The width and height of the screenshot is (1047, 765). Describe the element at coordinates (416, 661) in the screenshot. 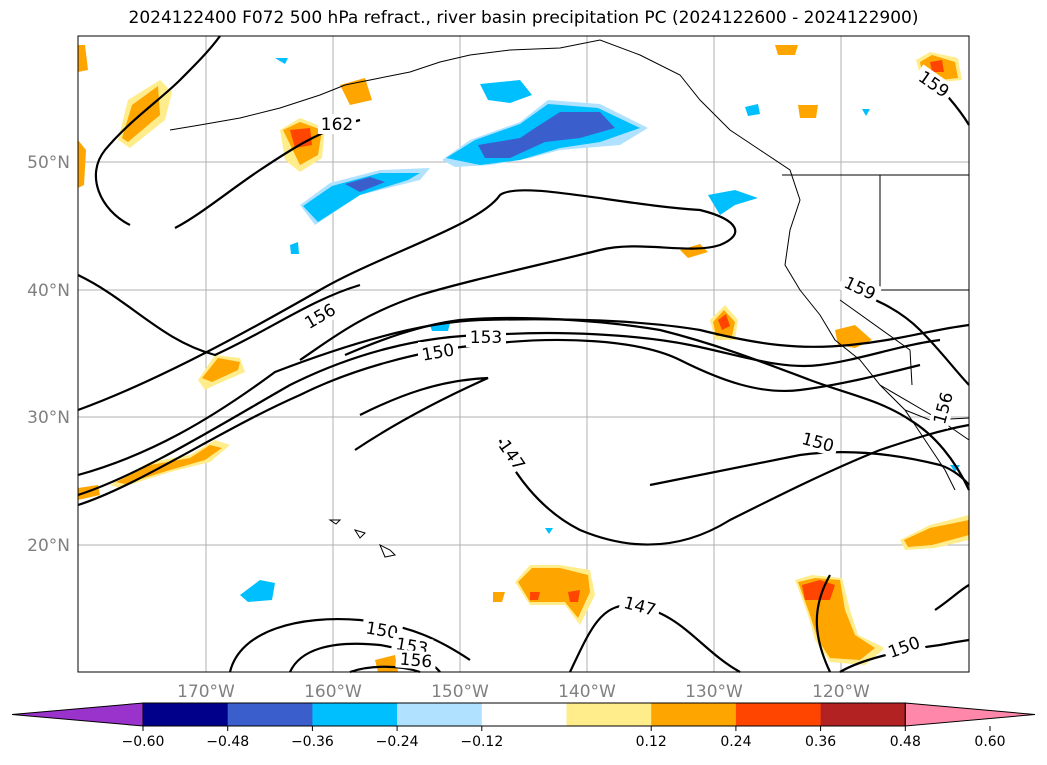

I see `contour-label: 156` at that location.